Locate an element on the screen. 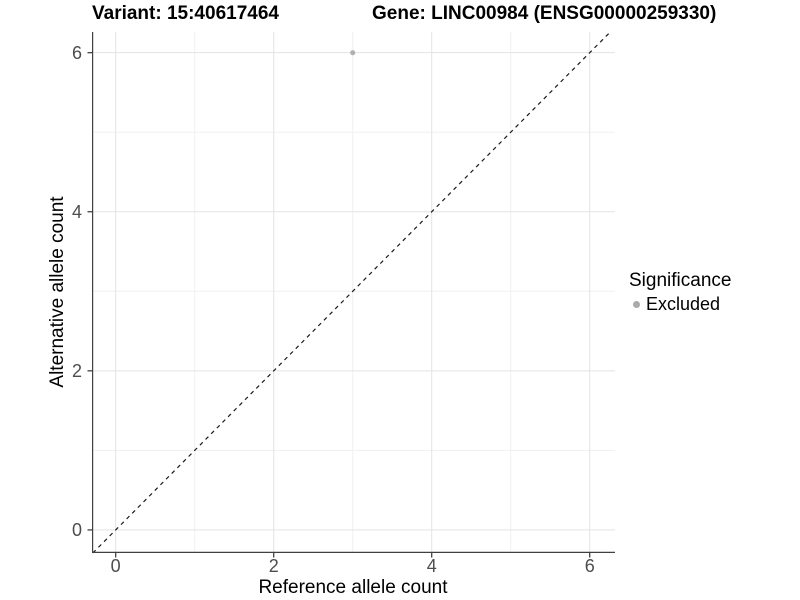 Image resolution: width=800 pixels, height=600 pixels. excluded-point-icon is located at coordinates (636, 304).